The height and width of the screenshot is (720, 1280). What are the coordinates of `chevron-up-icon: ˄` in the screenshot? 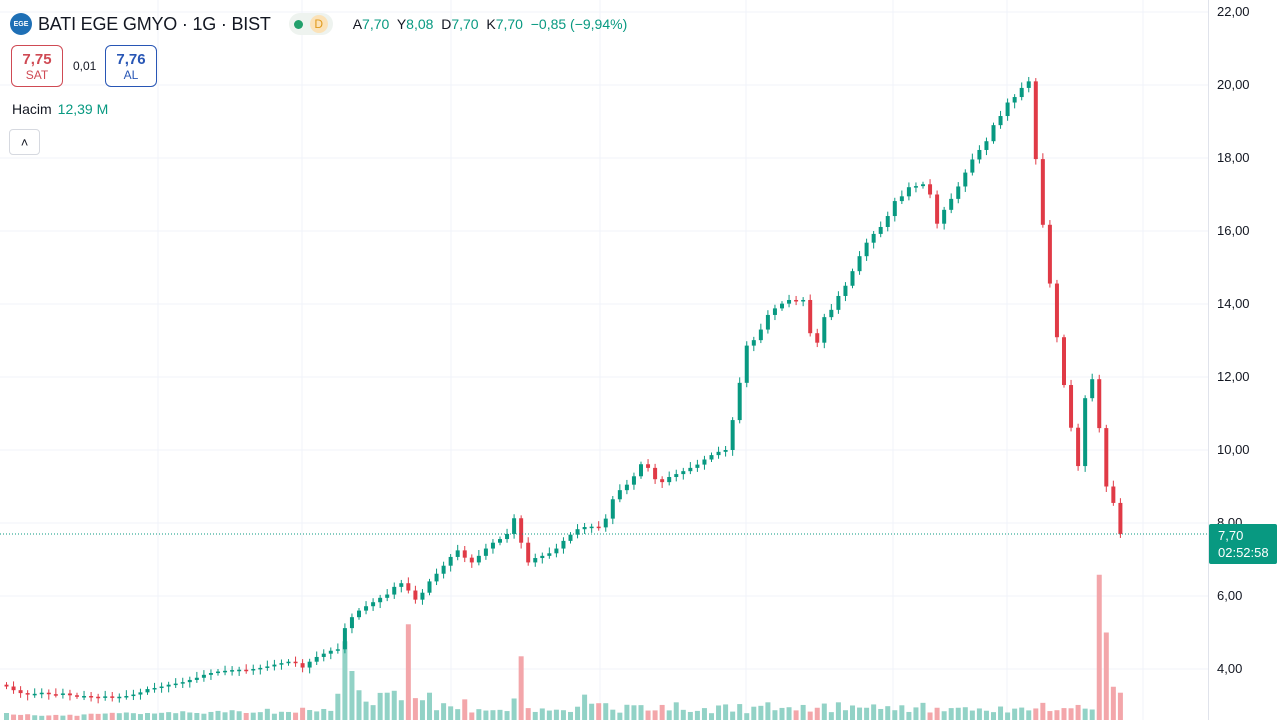 It's located at (24, 142).